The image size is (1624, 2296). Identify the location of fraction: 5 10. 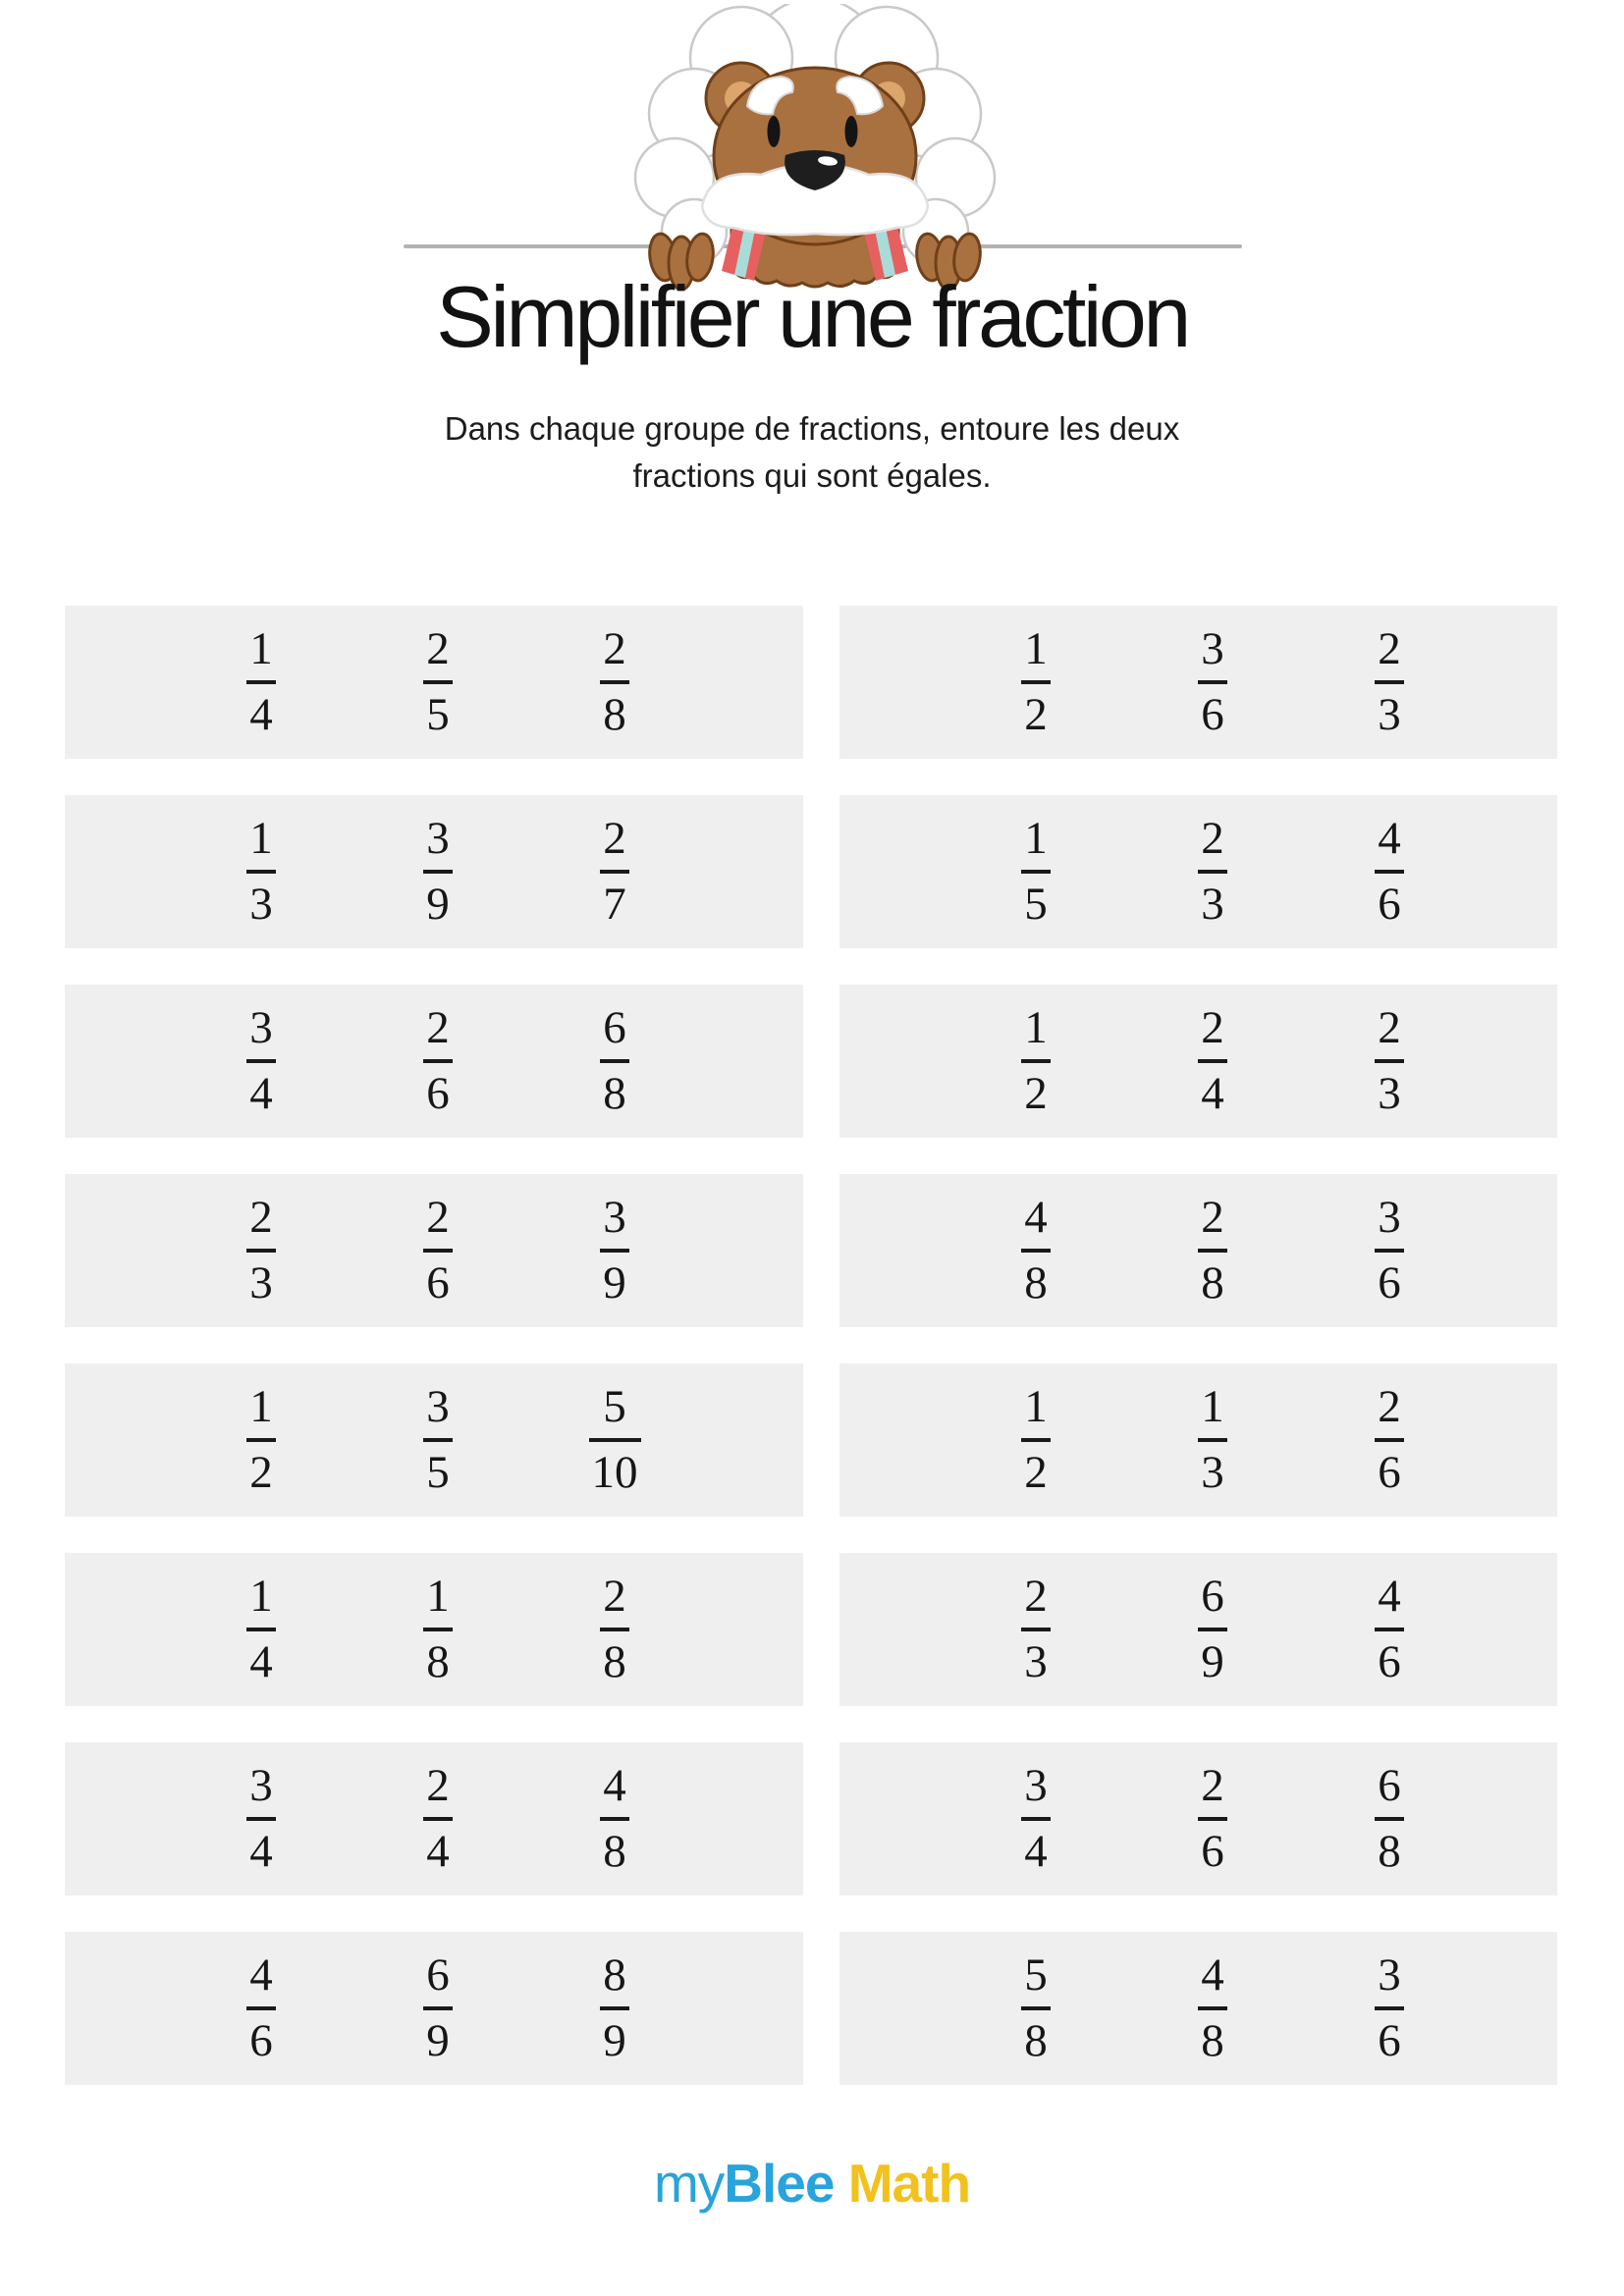
(614, 1440).